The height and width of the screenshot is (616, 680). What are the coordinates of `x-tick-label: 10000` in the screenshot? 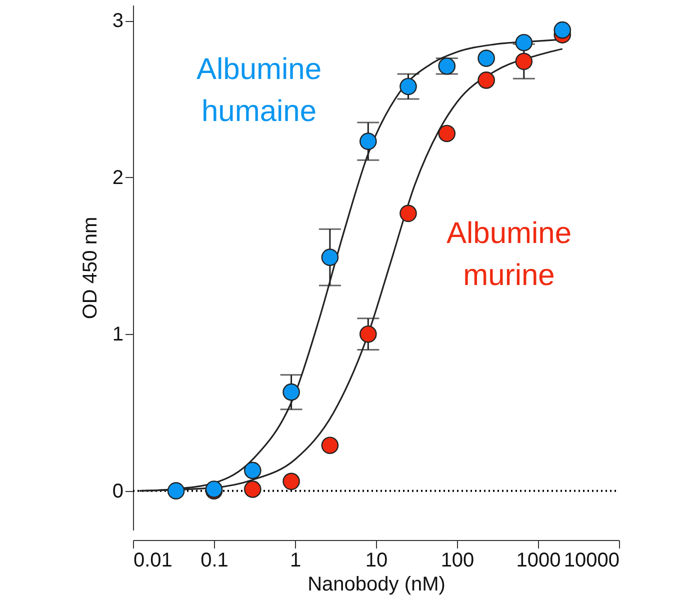 It's located at (592, 561).